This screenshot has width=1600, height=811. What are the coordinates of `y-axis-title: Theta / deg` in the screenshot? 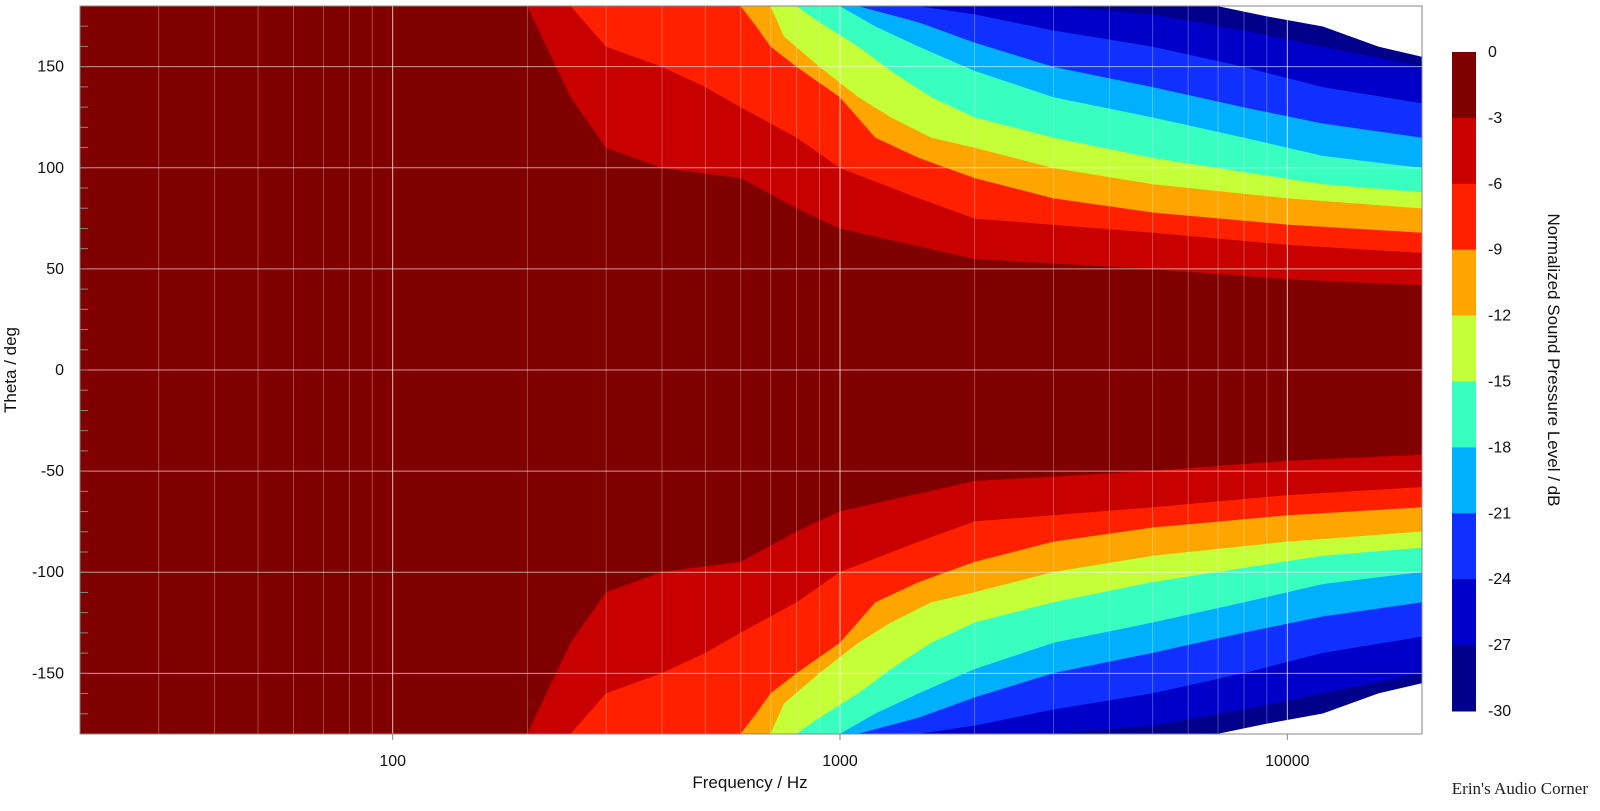 It's located at (10, 370).